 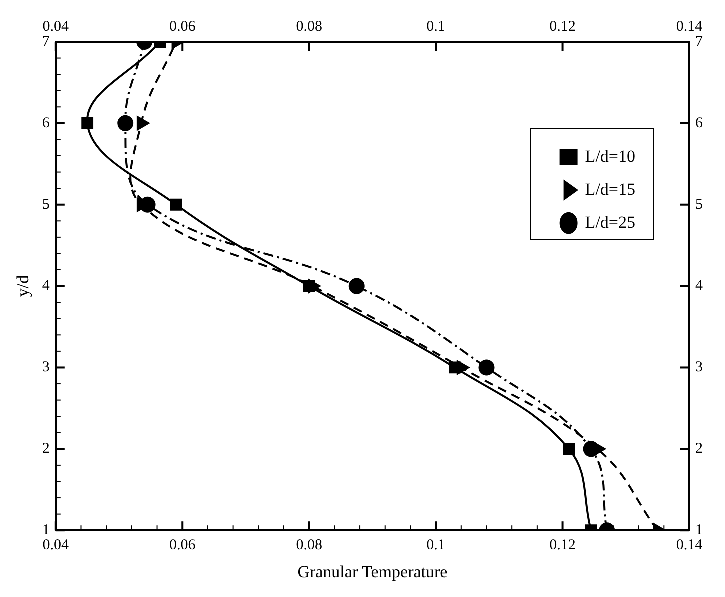 I want to click on y2-tick-label: 6, so click(x=700, y=123).